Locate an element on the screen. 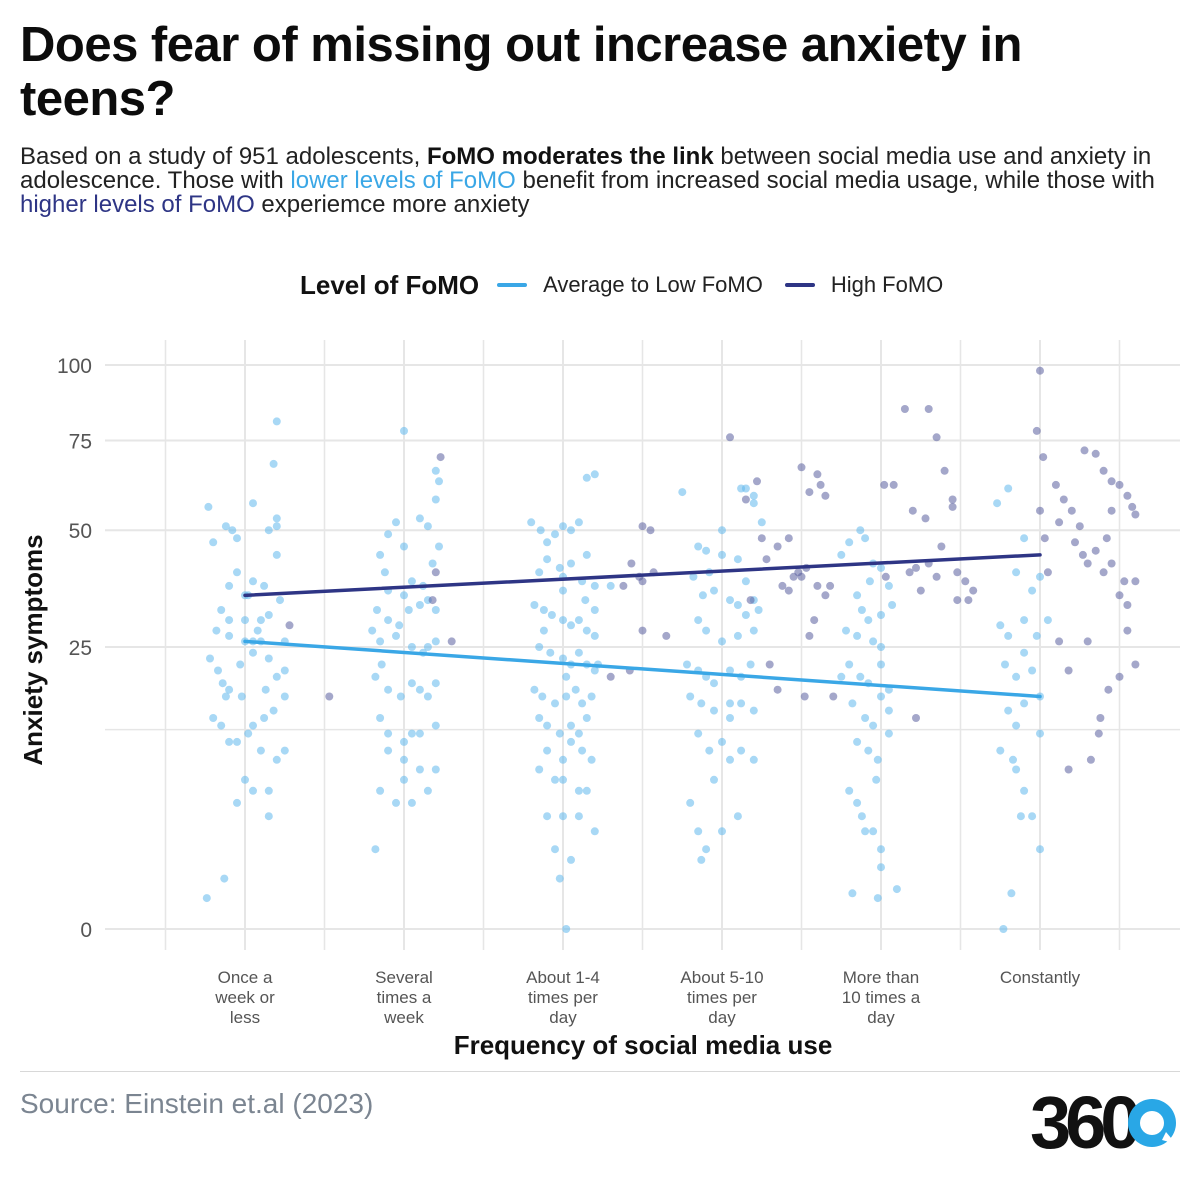 The height and width of the screenshot is (1200, 1200). x-tick-label: times per is located at coordinates (722, 997).